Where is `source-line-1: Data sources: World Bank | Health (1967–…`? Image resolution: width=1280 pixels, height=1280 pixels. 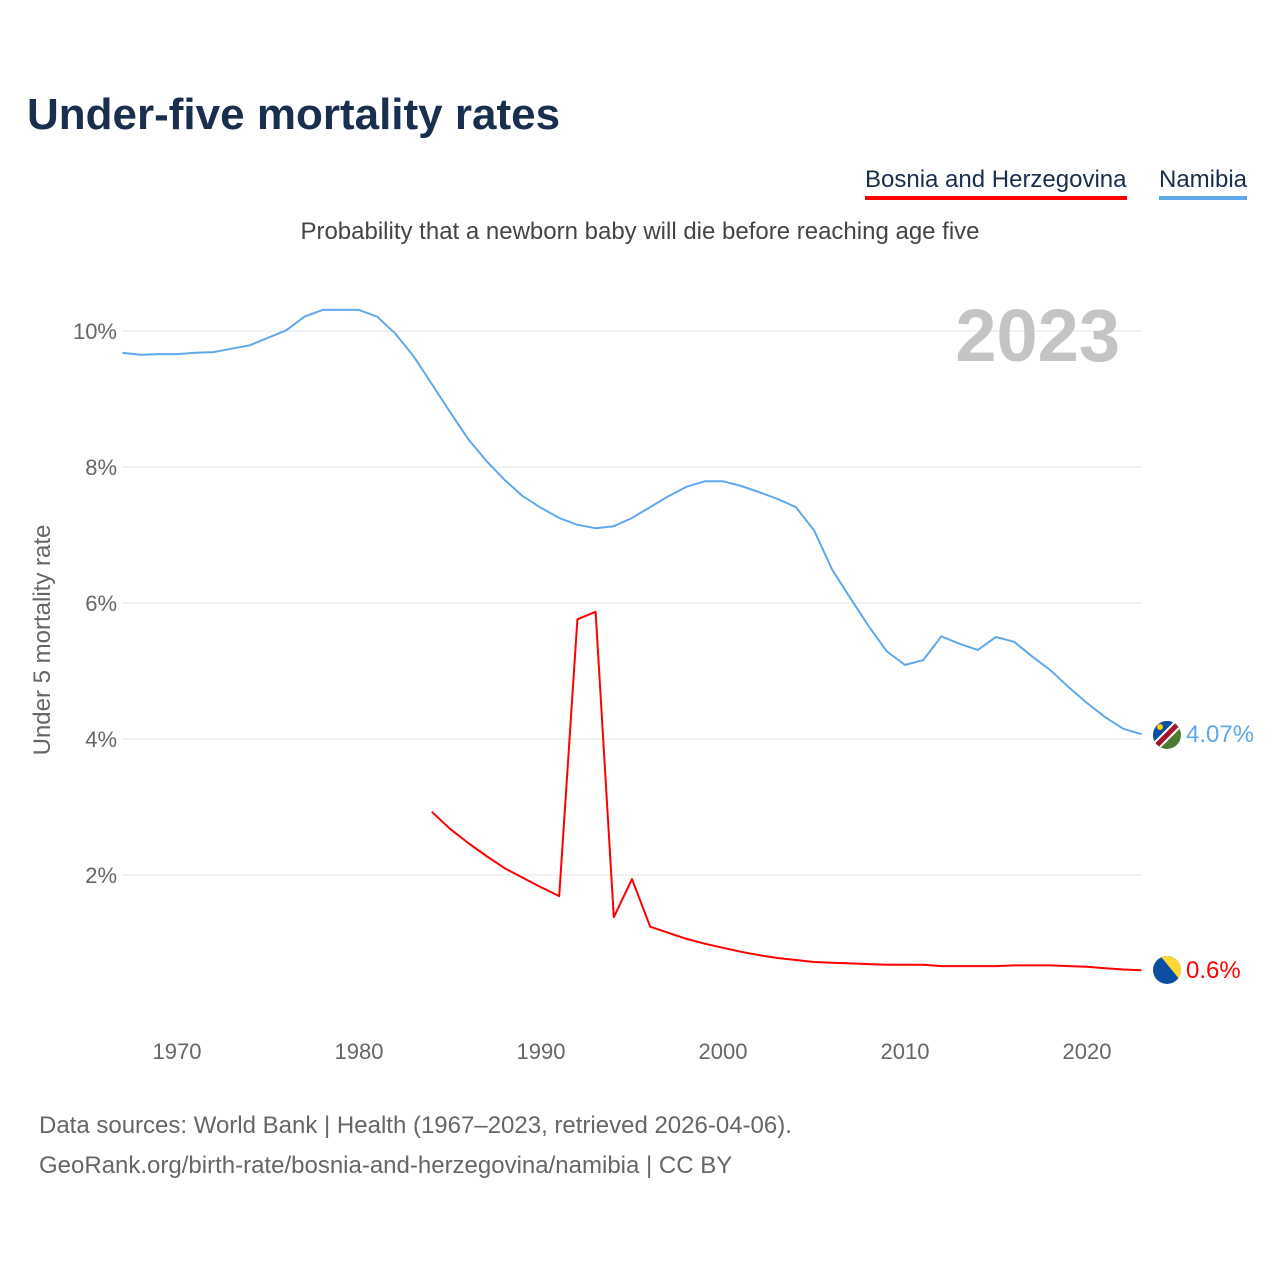
source-line-1: Data sources: World Bank | Health (1967–… is located at coordinates (415, 1125).